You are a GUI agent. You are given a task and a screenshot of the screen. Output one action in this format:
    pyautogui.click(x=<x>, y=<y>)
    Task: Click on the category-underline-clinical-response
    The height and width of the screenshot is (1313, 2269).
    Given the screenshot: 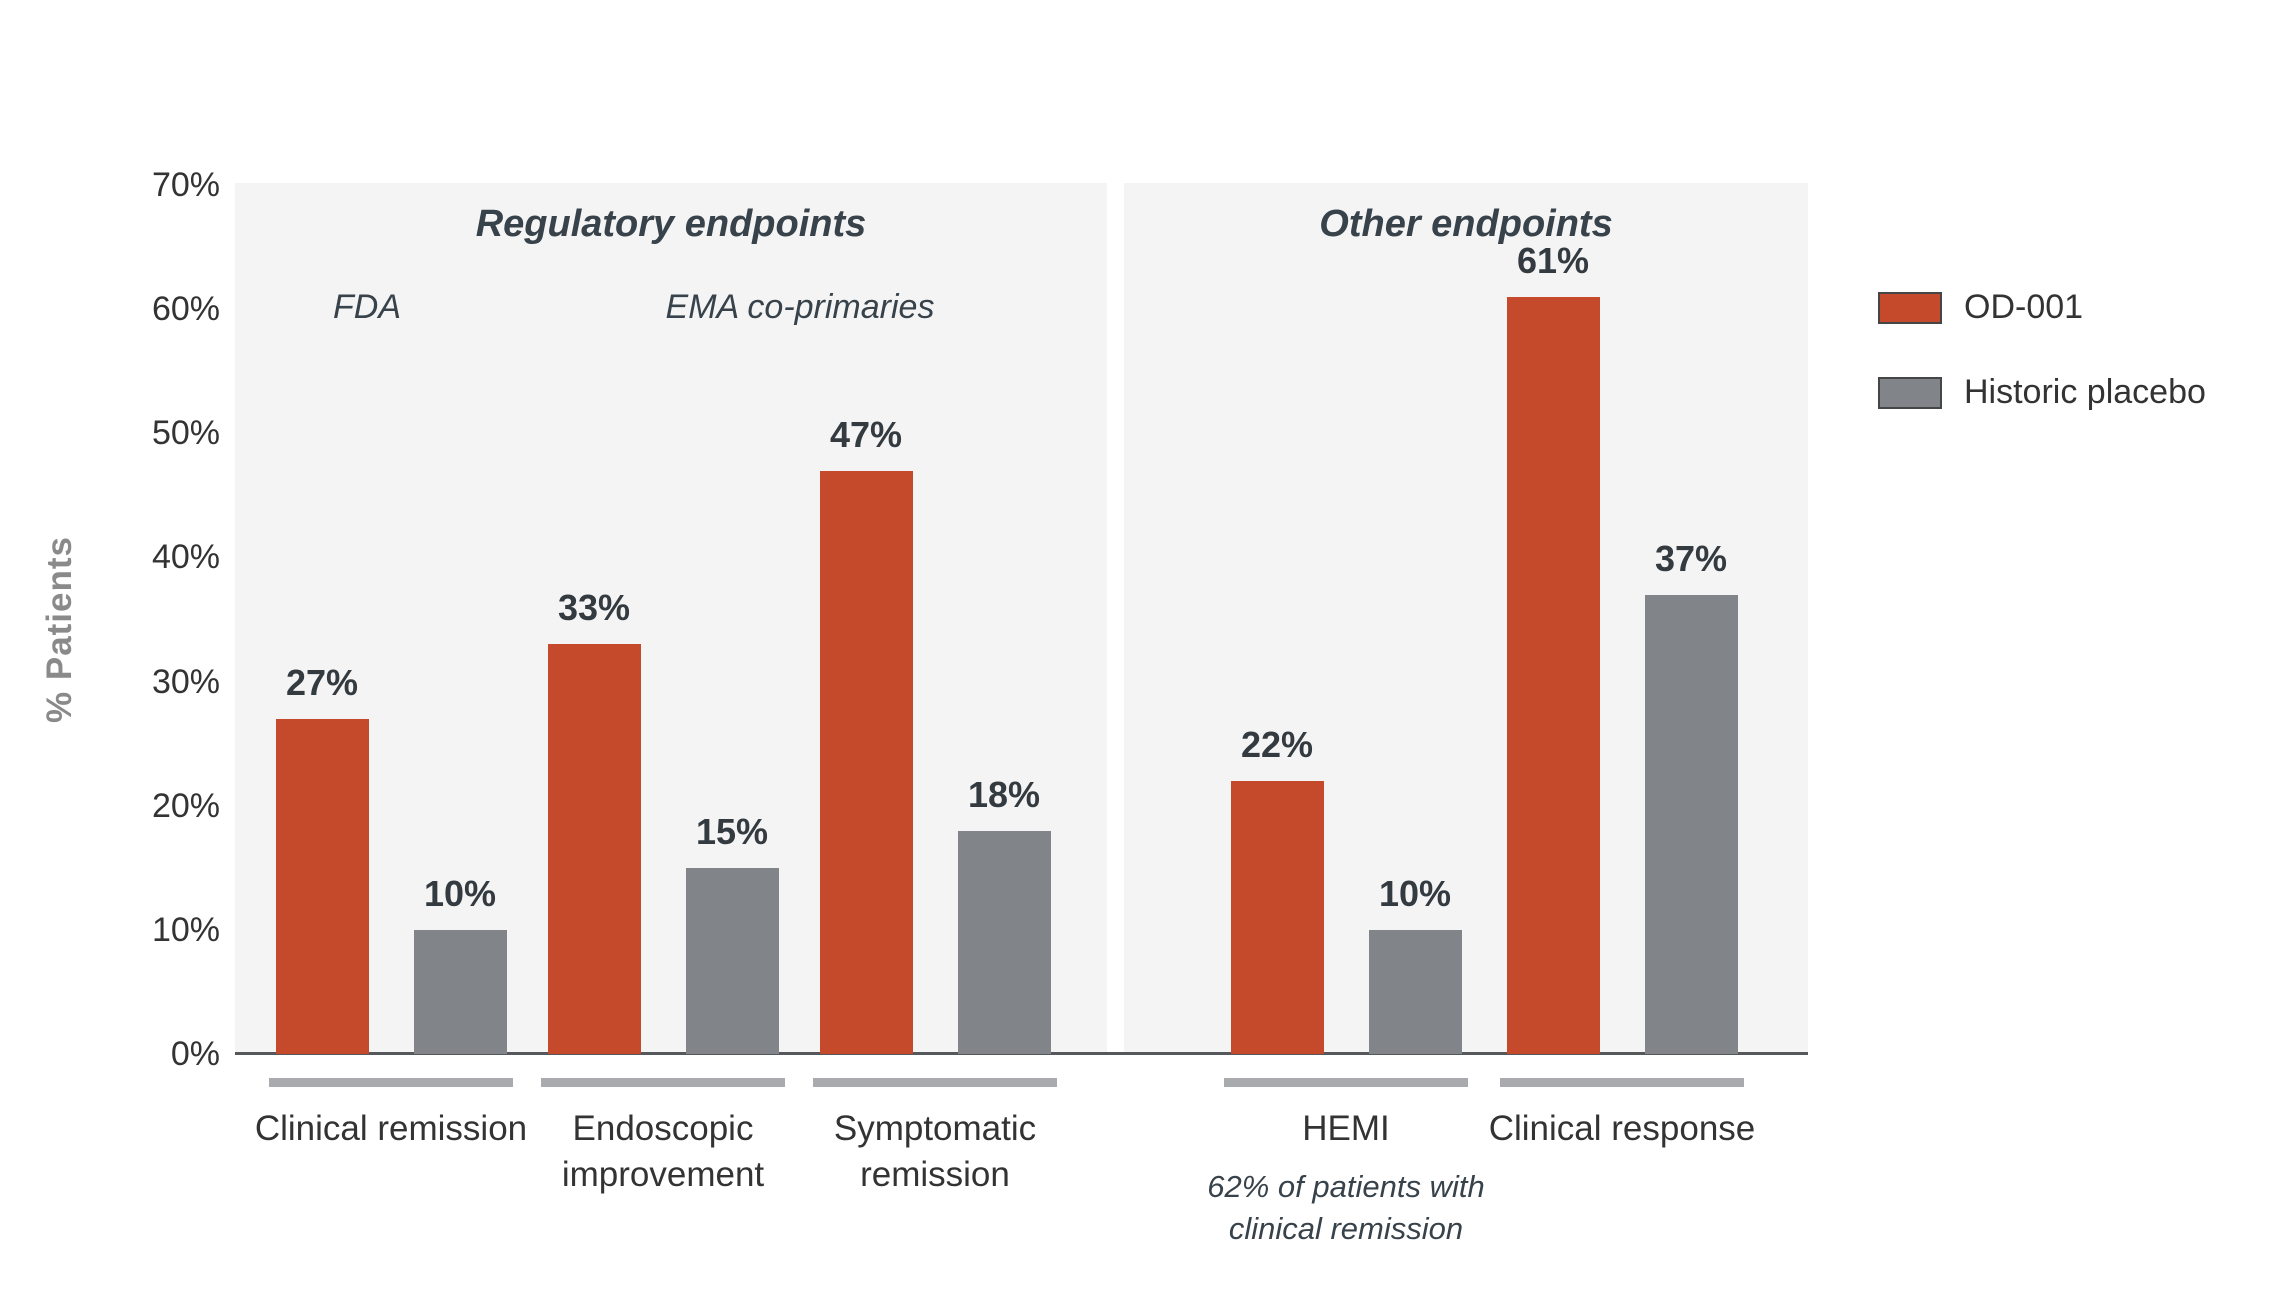 What is the action you would take?
    pyautogui.click(x=1622, y=1082)
    